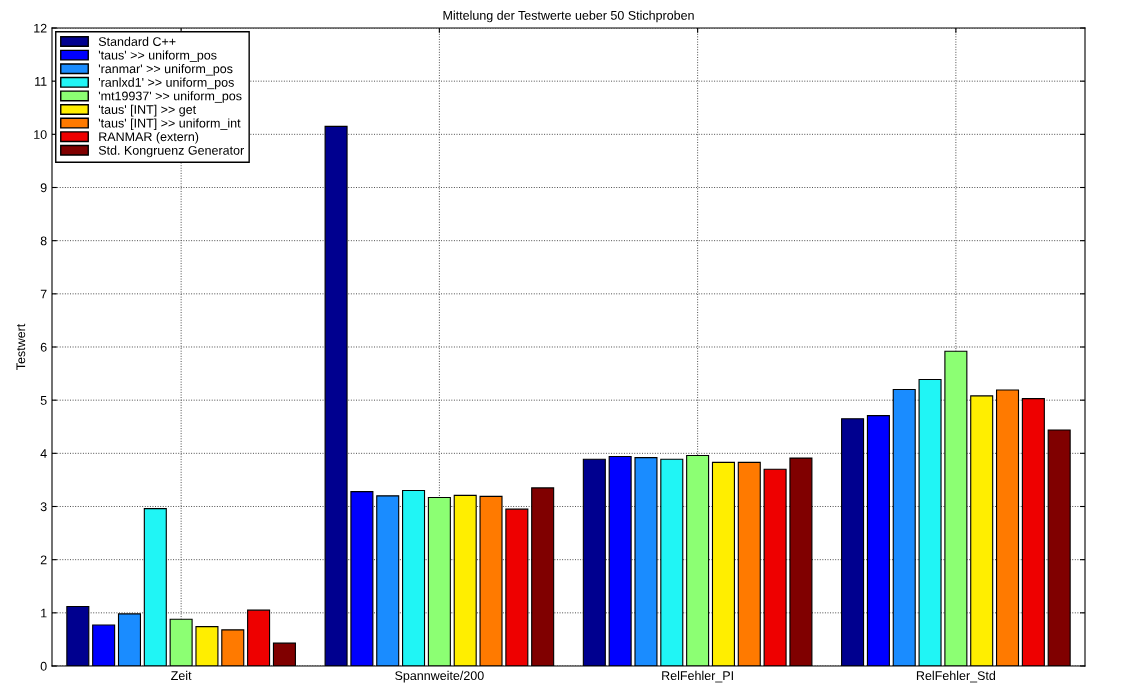  I want to click on legend-label: 'ranmar' >> uniform_pos, so click(165, 70).